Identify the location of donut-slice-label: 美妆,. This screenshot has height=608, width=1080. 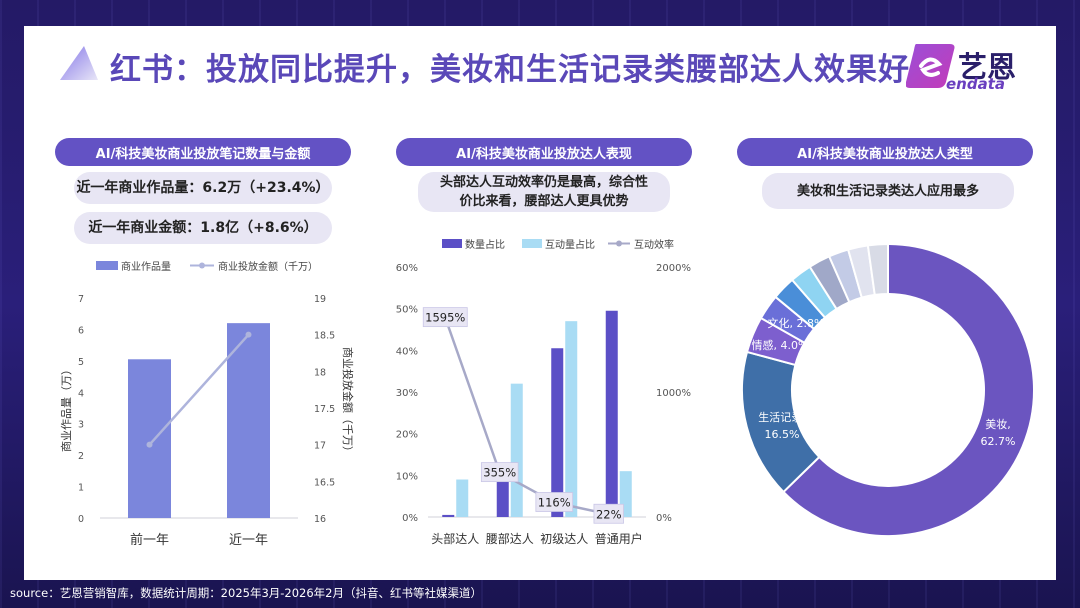
(998, 424).